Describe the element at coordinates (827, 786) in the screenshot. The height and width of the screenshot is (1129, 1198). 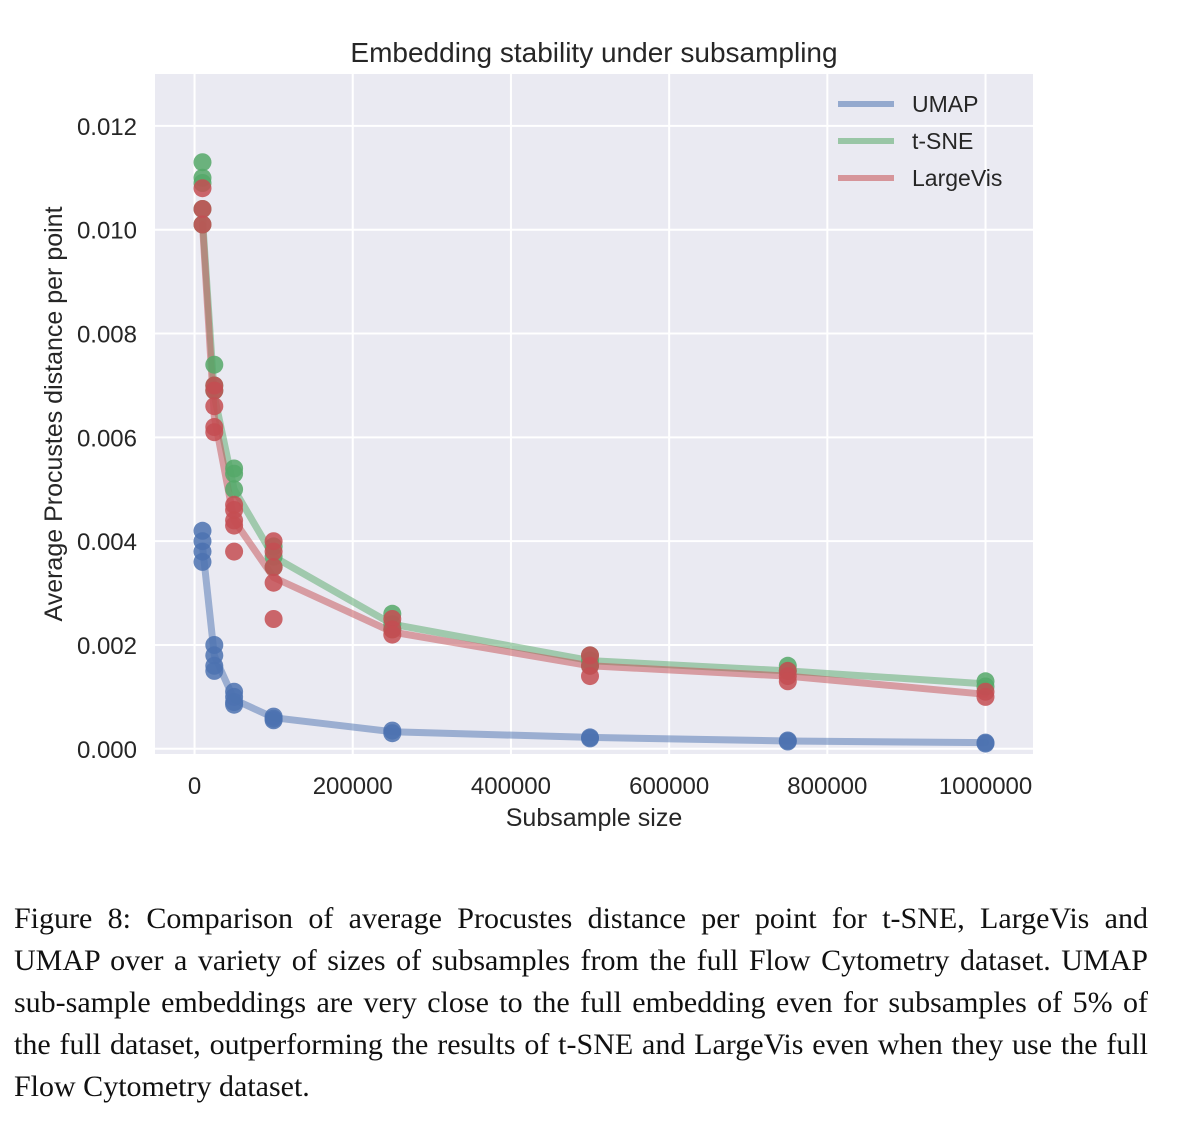
I see `x-tick-label: 800000` at that location.